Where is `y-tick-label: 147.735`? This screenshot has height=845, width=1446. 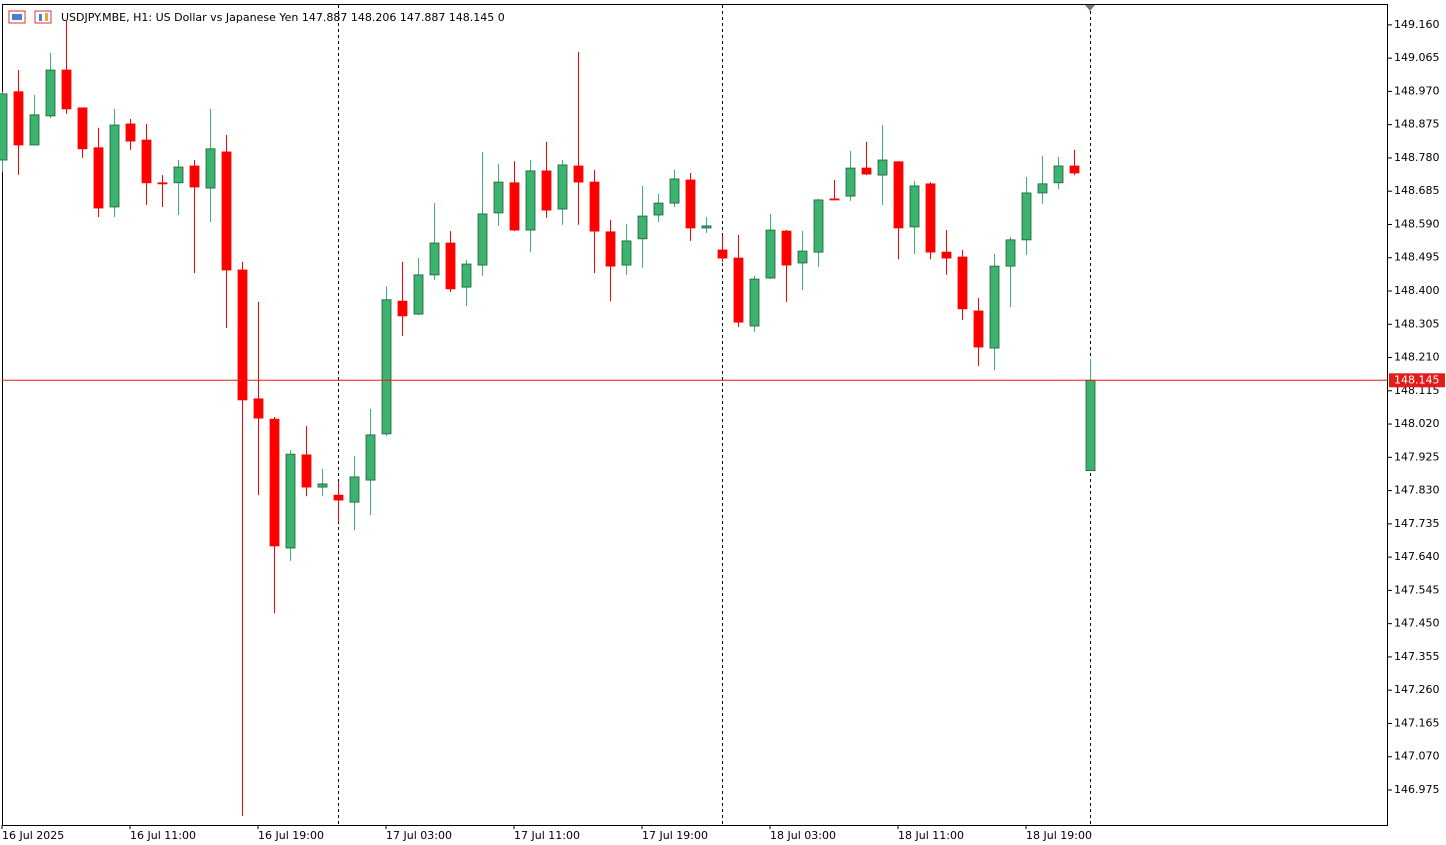 y-tick-label: 147.735 is located at coordinates (1417, 523).